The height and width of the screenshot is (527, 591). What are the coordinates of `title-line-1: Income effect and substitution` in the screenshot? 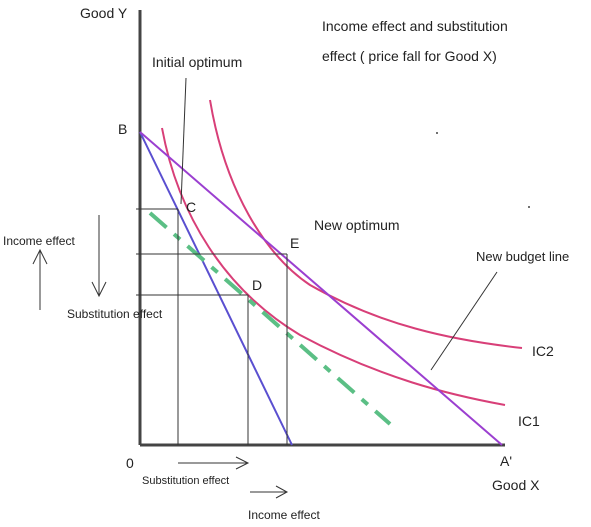 It's located at (415, 26).